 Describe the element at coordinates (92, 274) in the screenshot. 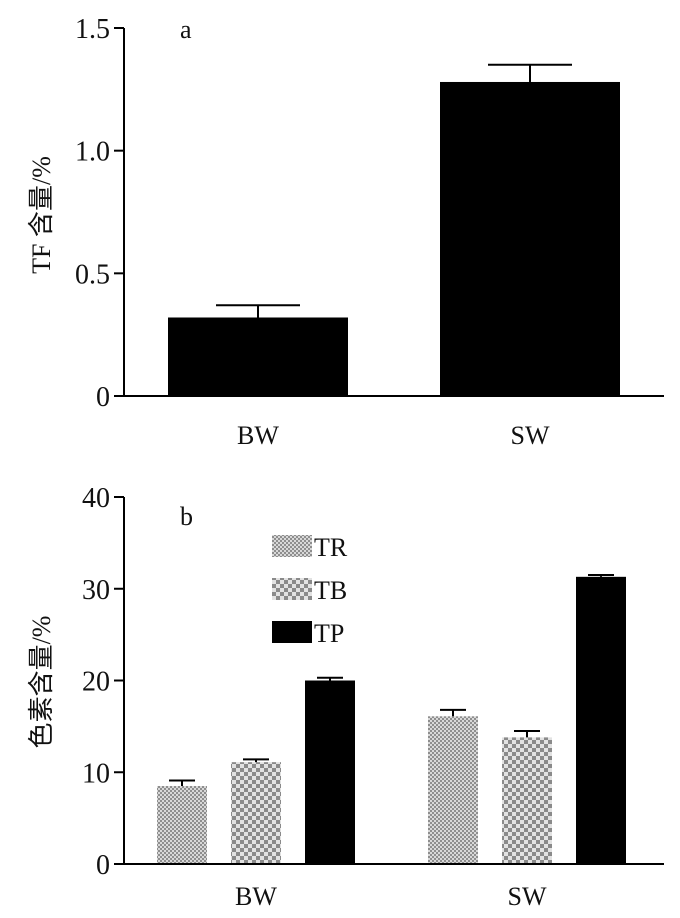

I see `panel-a-y-tick-label: 0.5` at that location.